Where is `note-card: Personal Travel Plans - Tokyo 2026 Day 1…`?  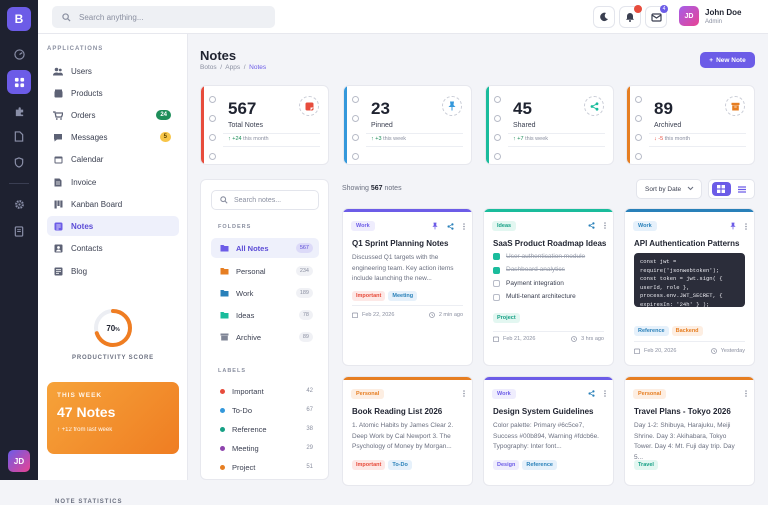
note-card: Personal Travel Plans - Tokyo 2026 Day 1… is located at coordinates (689, 431).